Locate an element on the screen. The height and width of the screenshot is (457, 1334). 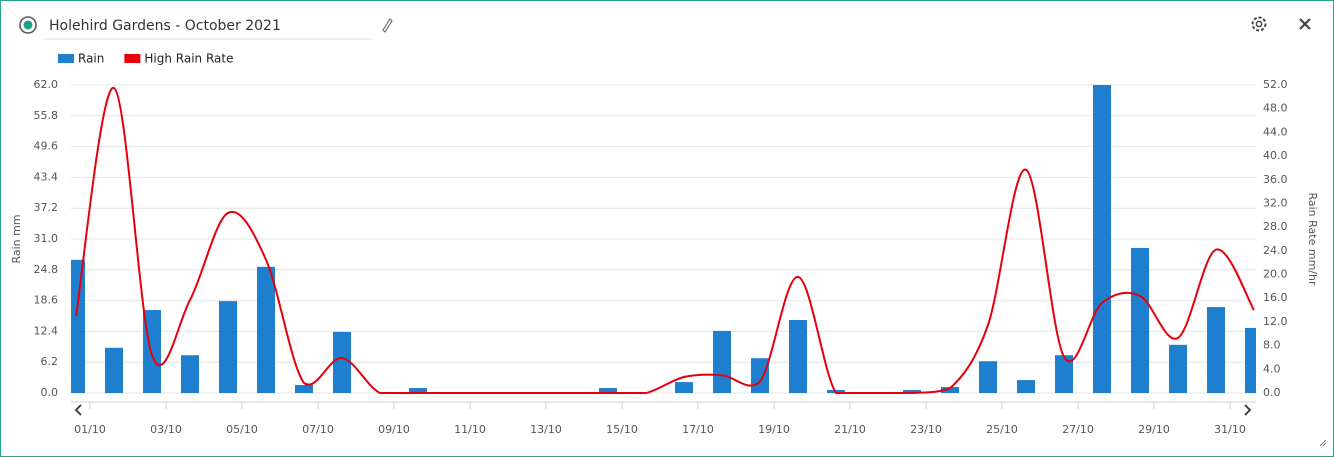
y-tick-label: 31.0 is located at coordinates (46, 238).